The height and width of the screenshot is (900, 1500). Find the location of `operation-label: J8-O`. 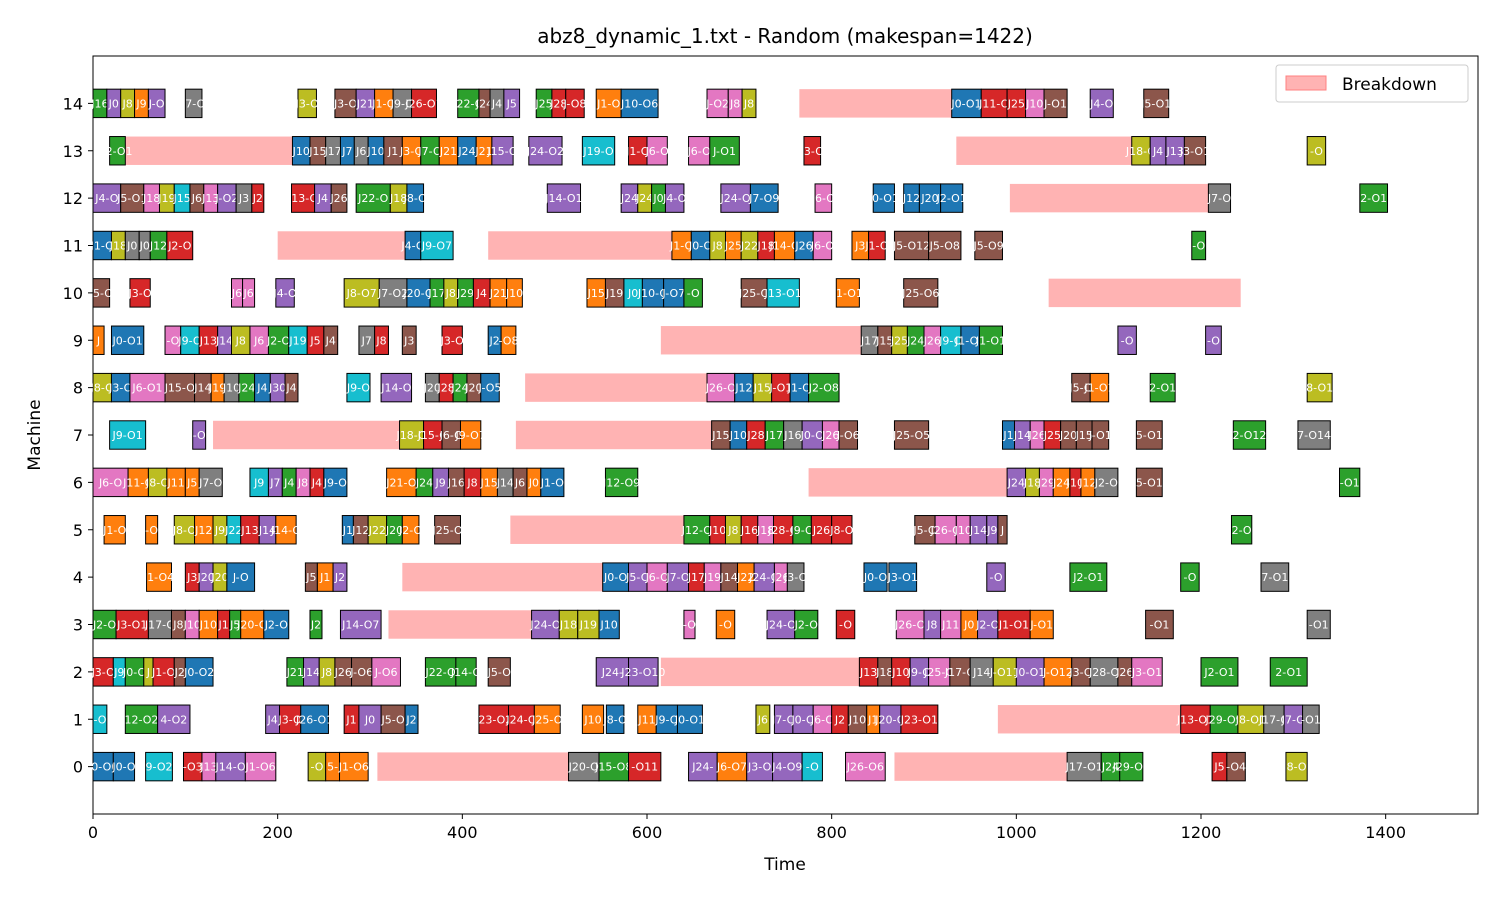

operation-label: J8-O is located at coordinates (102, 388).